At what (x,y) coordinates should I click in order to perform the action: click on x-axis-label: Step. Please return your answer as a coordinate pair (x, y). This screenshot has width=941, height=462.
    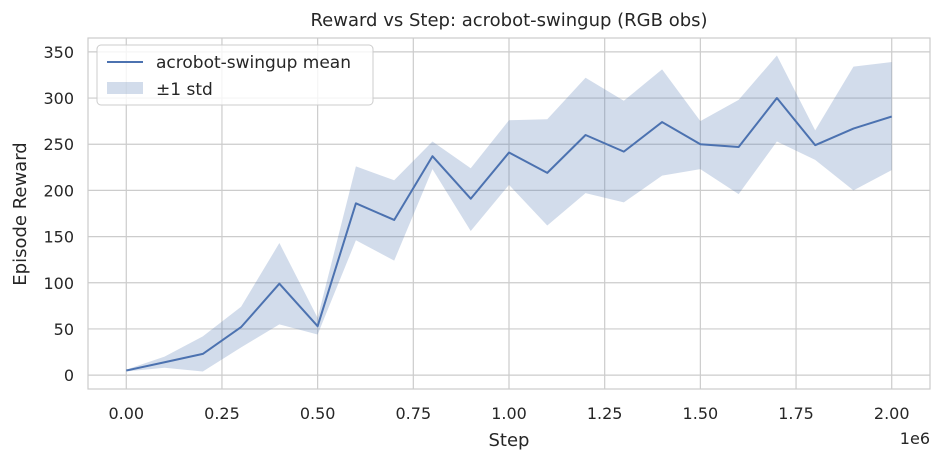
    Looking at the image, I should click on (509, 440).